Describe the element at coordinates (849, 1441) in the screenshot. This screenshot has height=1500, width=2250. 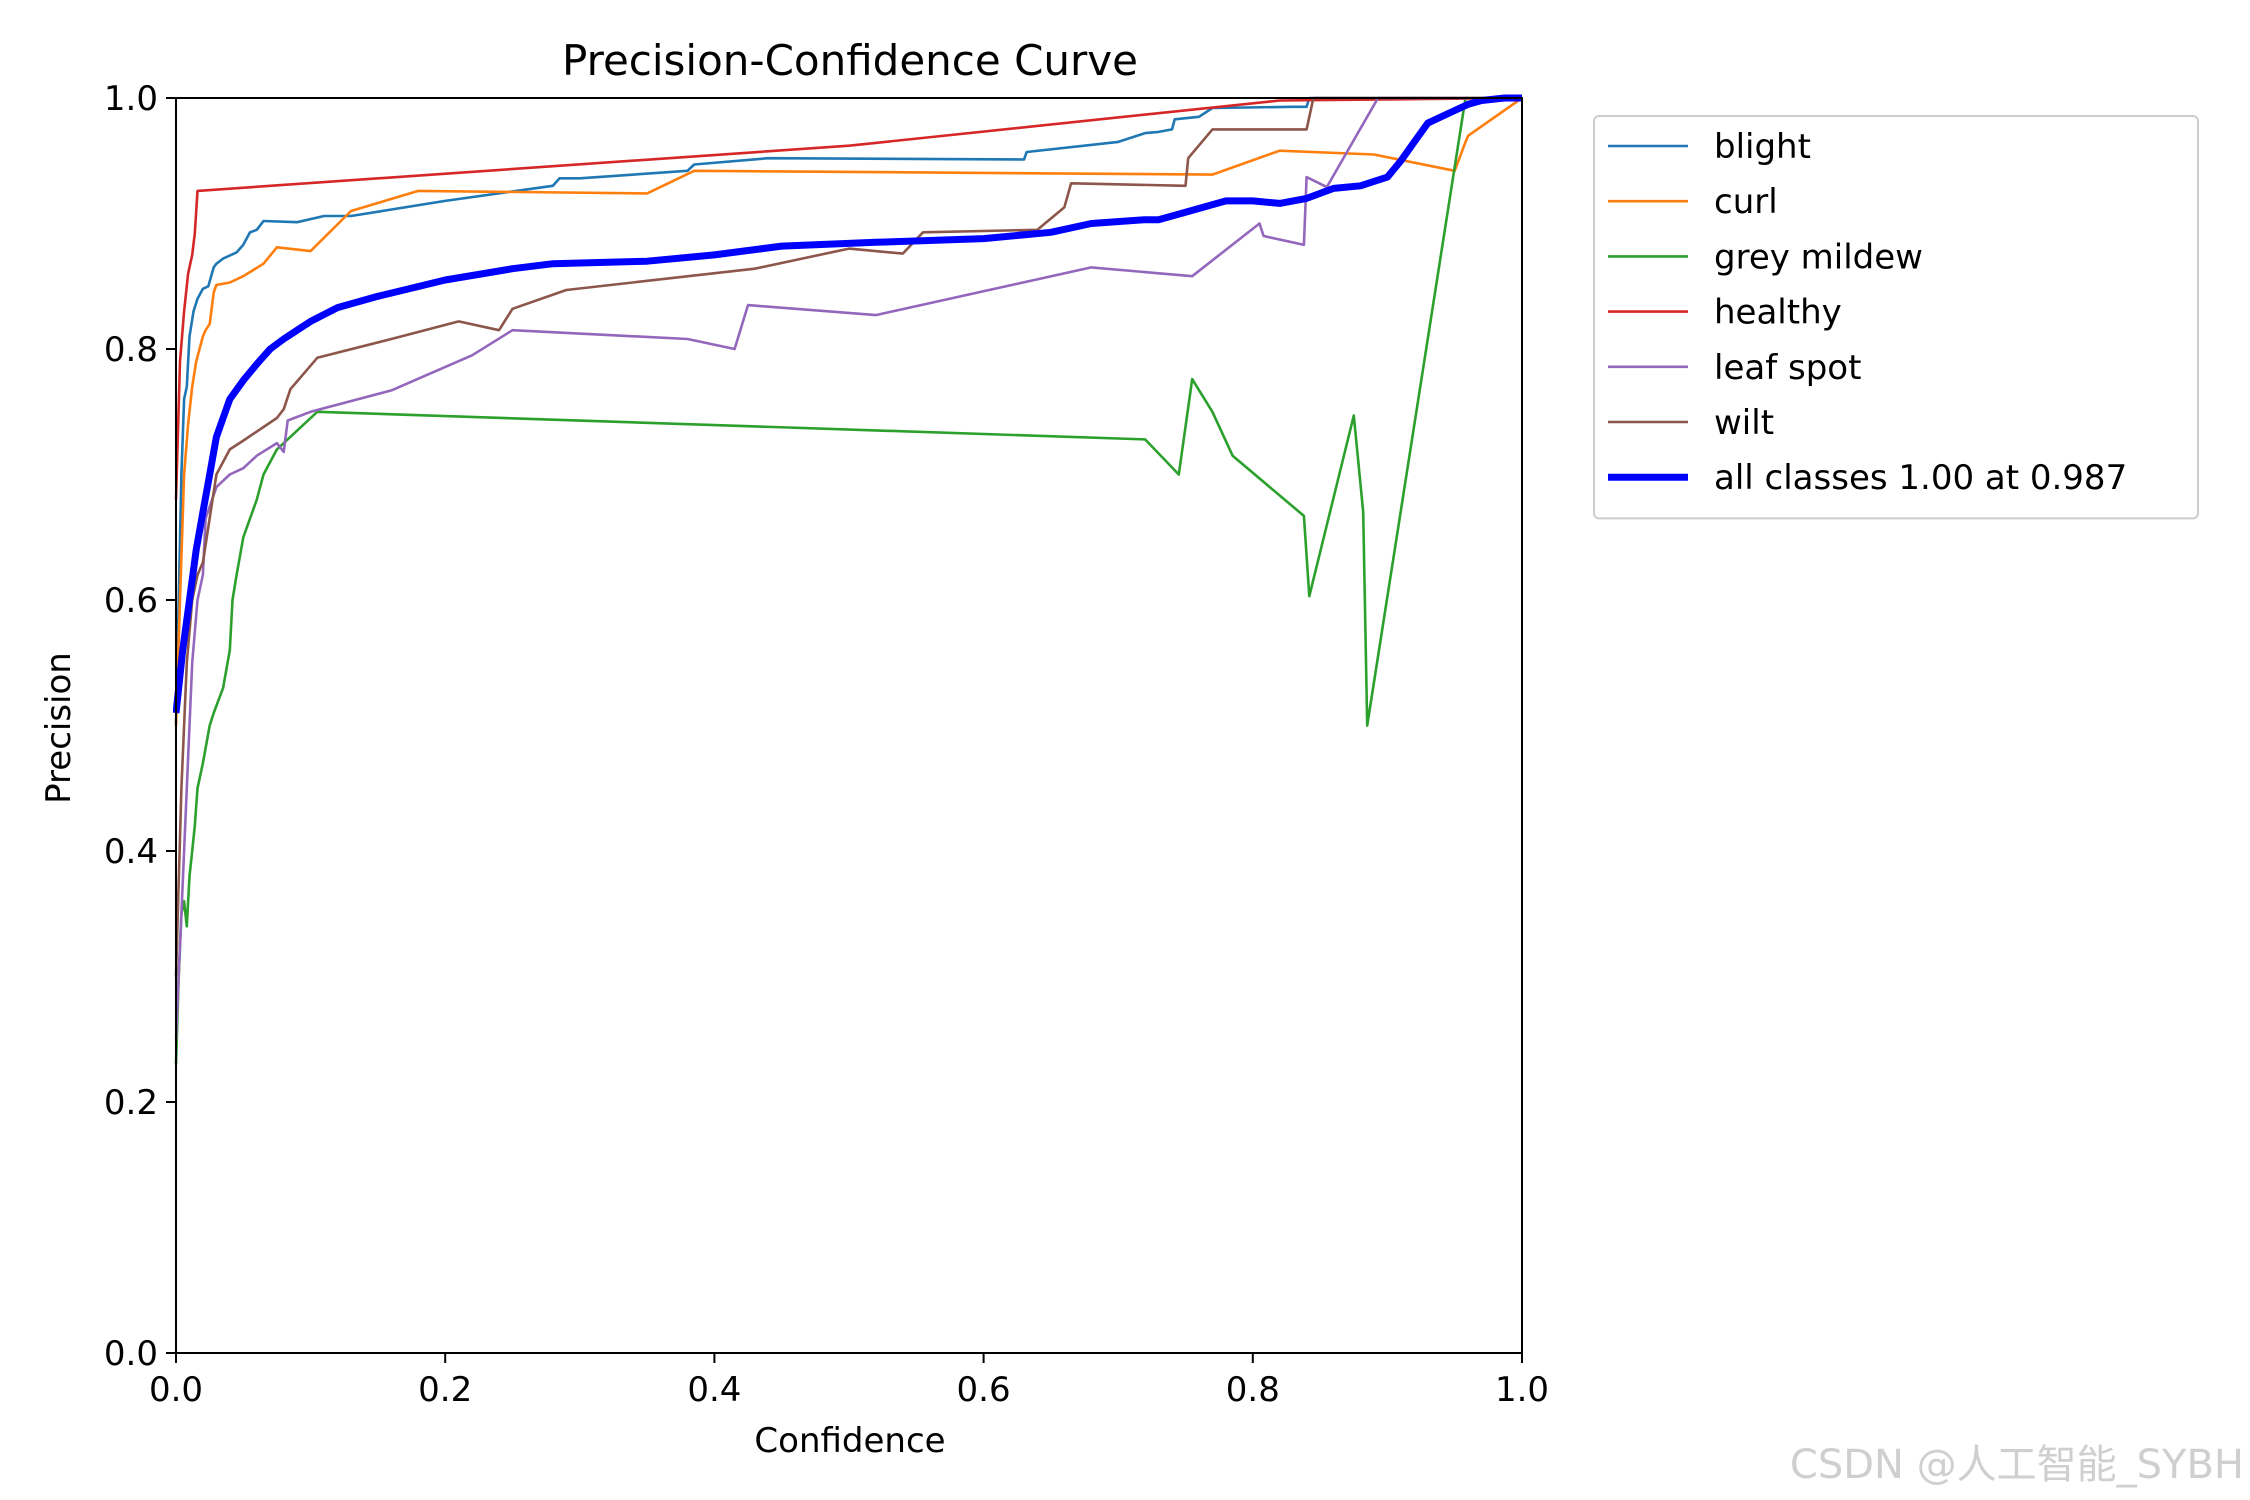
I see `x-axis-label: Confidence` at that location.